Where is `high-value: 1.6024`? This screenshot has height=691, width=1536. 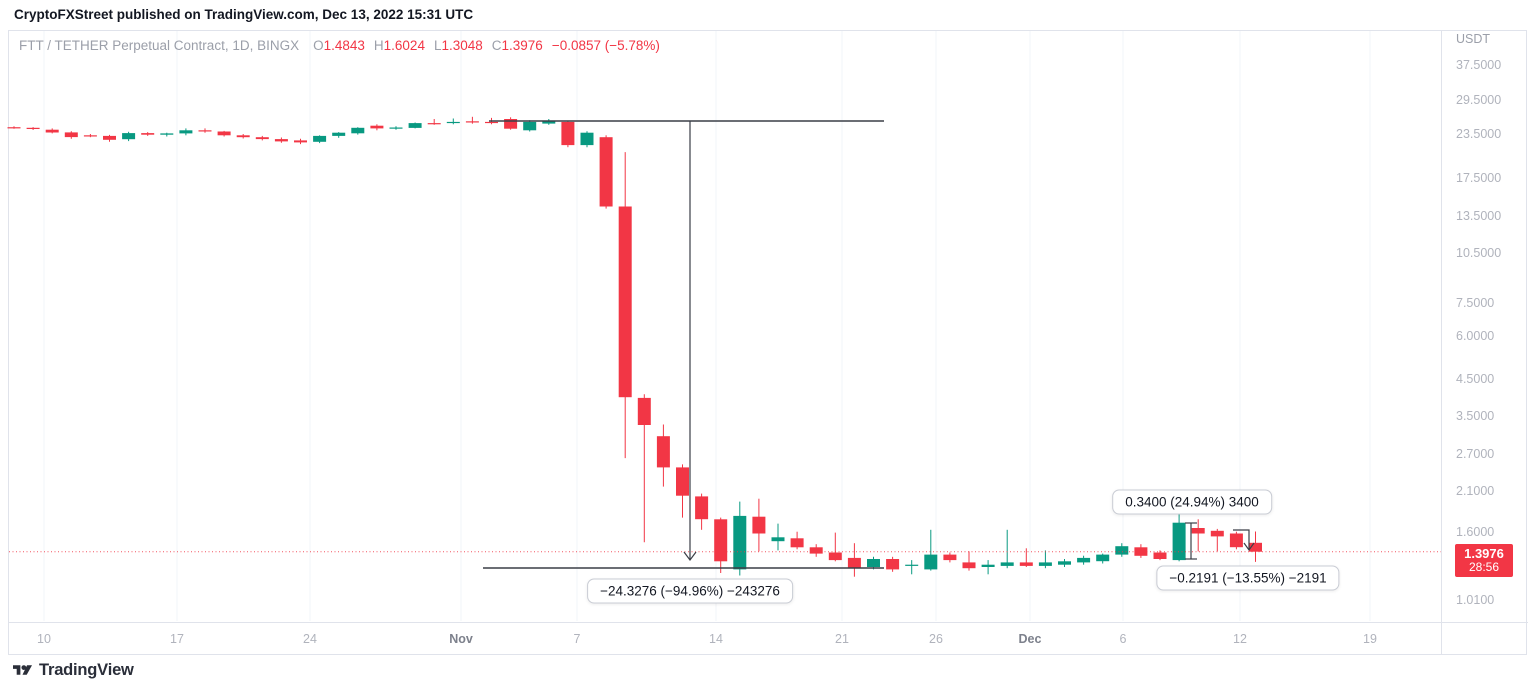 high-value: 1.6024 is located at coordinates (404, 45).